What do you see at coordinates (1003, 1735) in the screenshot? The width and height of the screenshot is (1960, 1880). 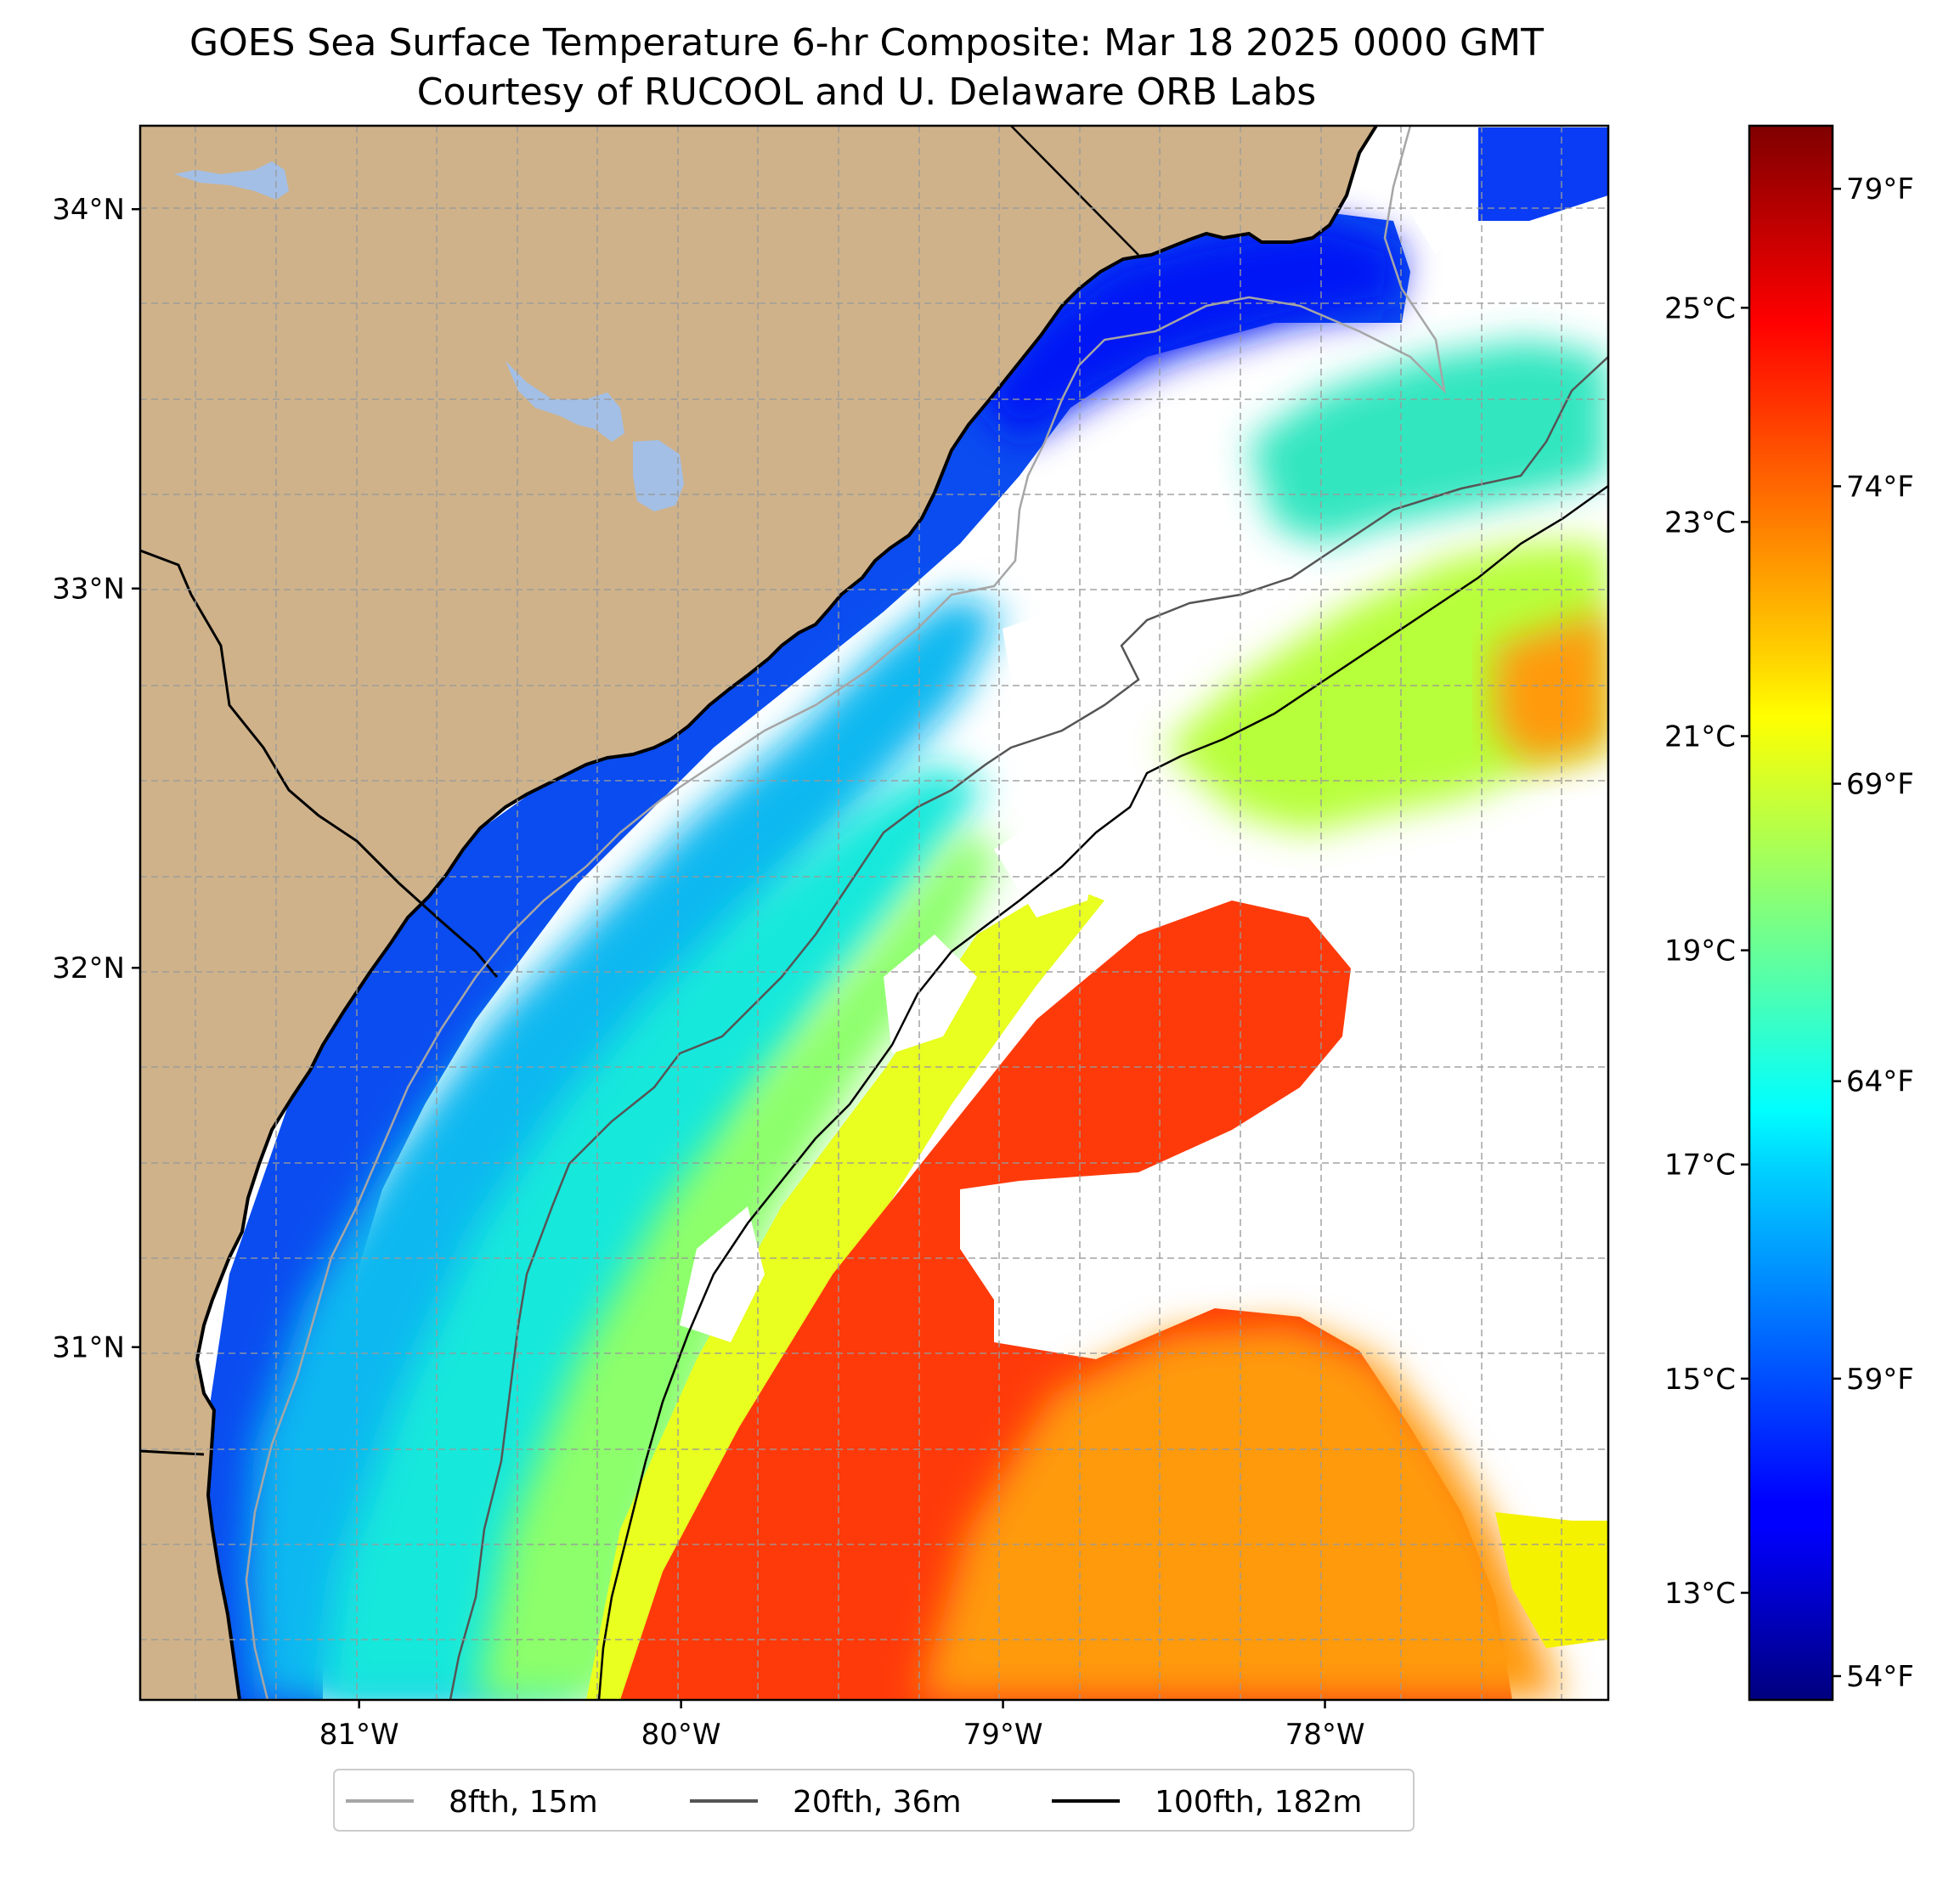 I see `lon-tick-label: 79°W` at bounding box center [1003, 1735].